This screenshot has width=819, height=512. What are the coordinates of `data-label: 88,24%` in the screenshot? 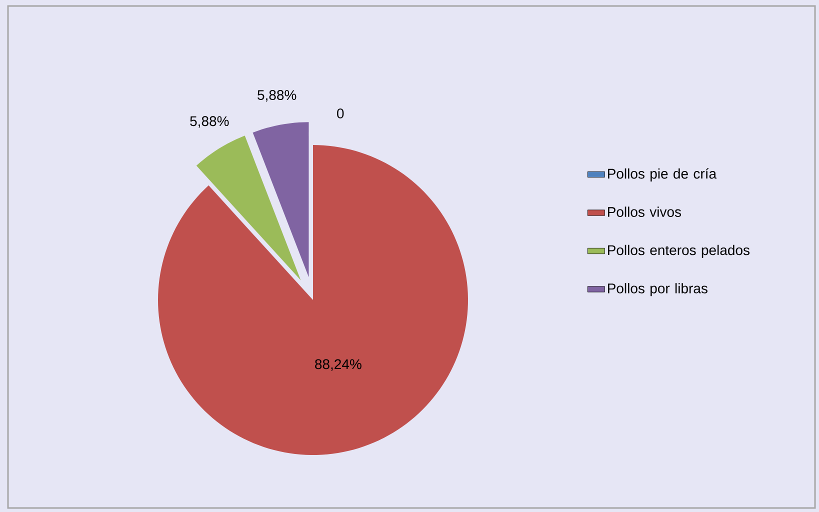 It's located at (338, 365).